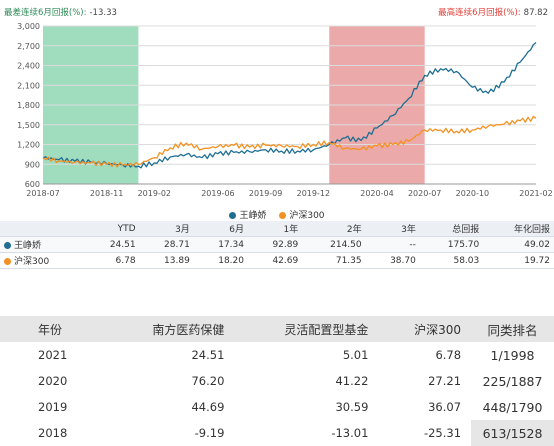 The image size is (554, 446). What do you see at coordinates (392, 244) in the screenshot?
I see `table-cell: --` at bounding box center [392, 244].